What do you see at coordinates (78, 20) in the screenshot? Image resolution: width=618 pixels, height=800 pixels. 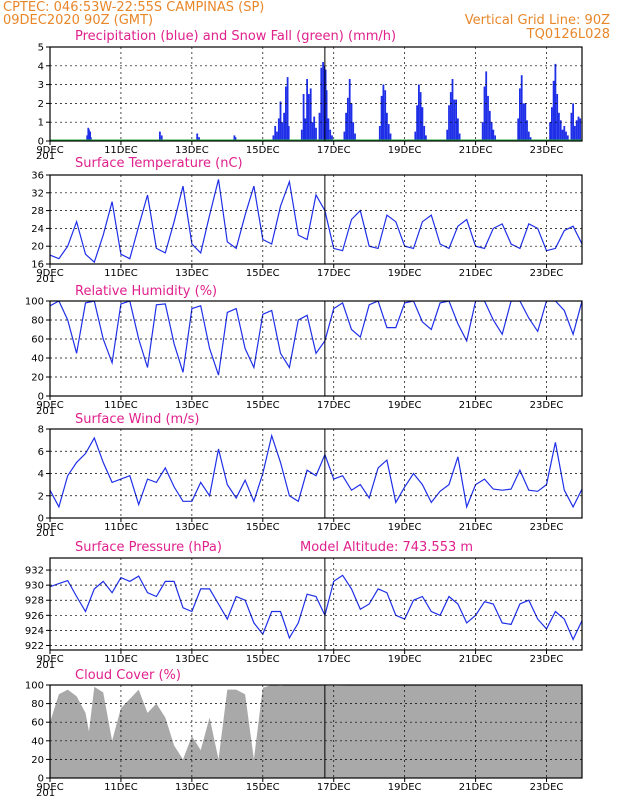 I see `header-run-time: 09DEC2020 90Z (GMT)` at bounding box center [78, 20].